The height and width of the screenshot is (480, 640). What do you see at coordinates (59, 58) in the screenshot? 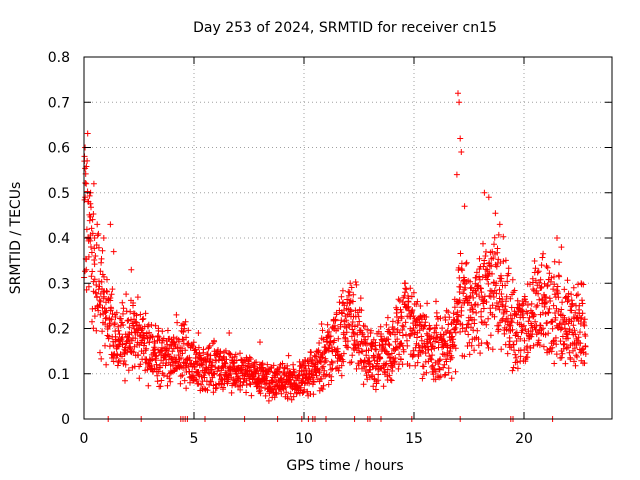
I see `y-tick-label: 0.8` at bounding box center [59, 58].